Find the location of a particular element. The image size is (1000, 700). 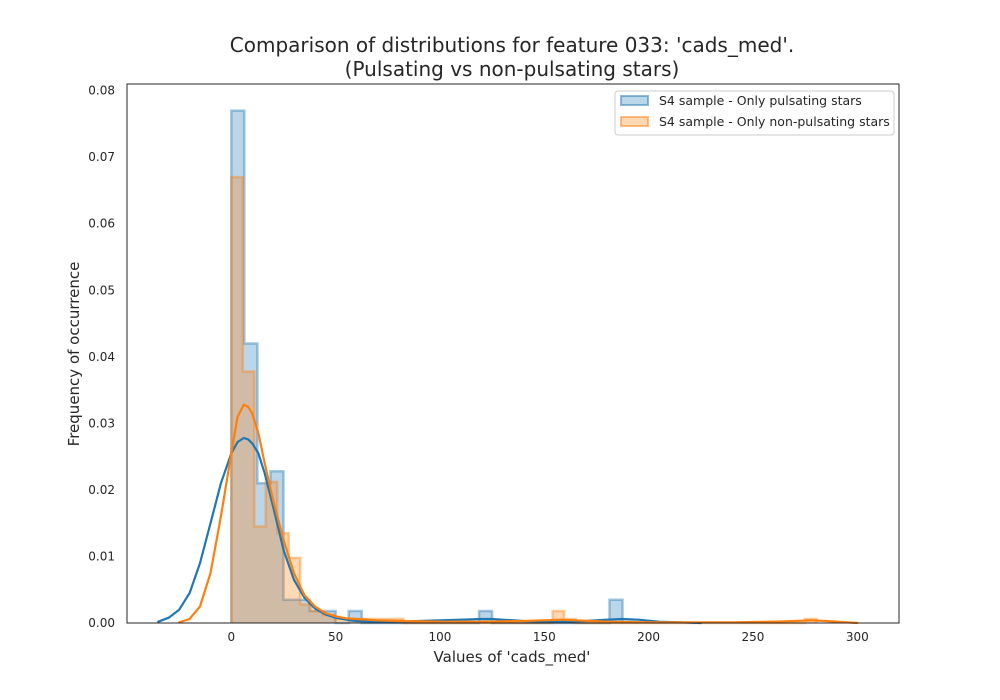

kde-line is located at coordinates (429, 530).